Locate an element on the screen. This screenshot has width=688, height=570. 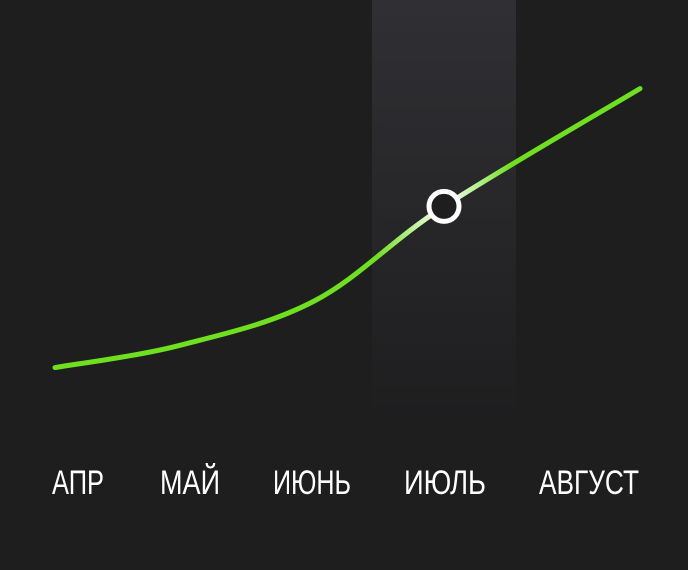
x-tick-label: АВГУСТ is located at coordinates (589, 483).